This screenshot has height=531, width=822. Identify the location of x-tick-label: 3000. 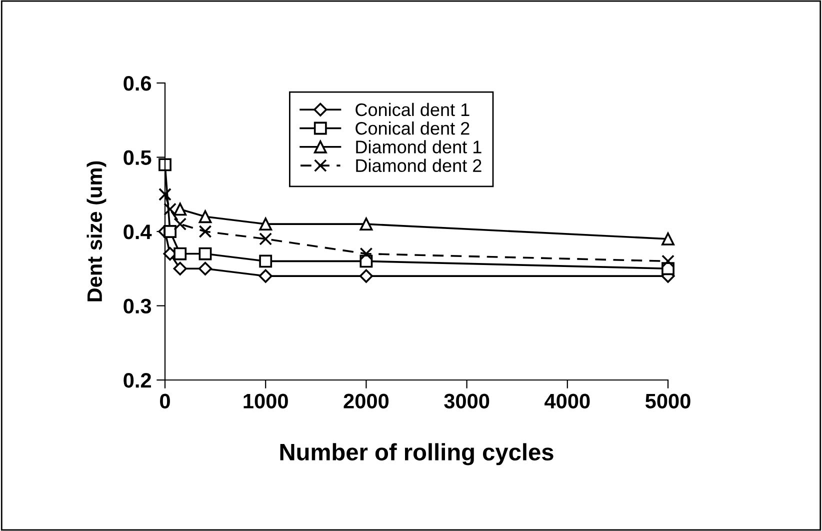
(467, 401).